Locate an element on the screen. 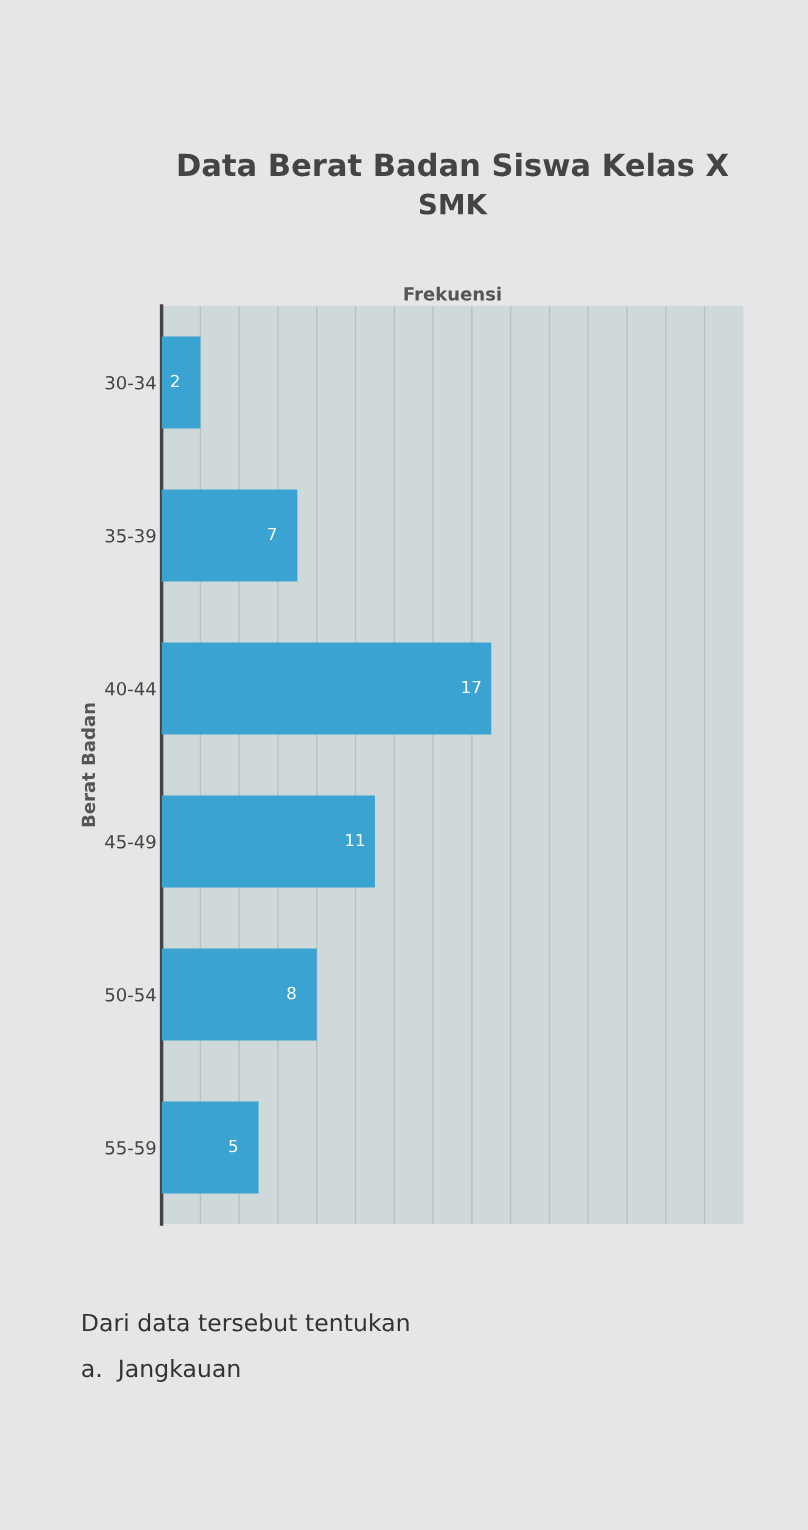 The height and width of the screenshot is (1530, 808). x-axis-title: Frekuensi is located at coordinates (452, 293).